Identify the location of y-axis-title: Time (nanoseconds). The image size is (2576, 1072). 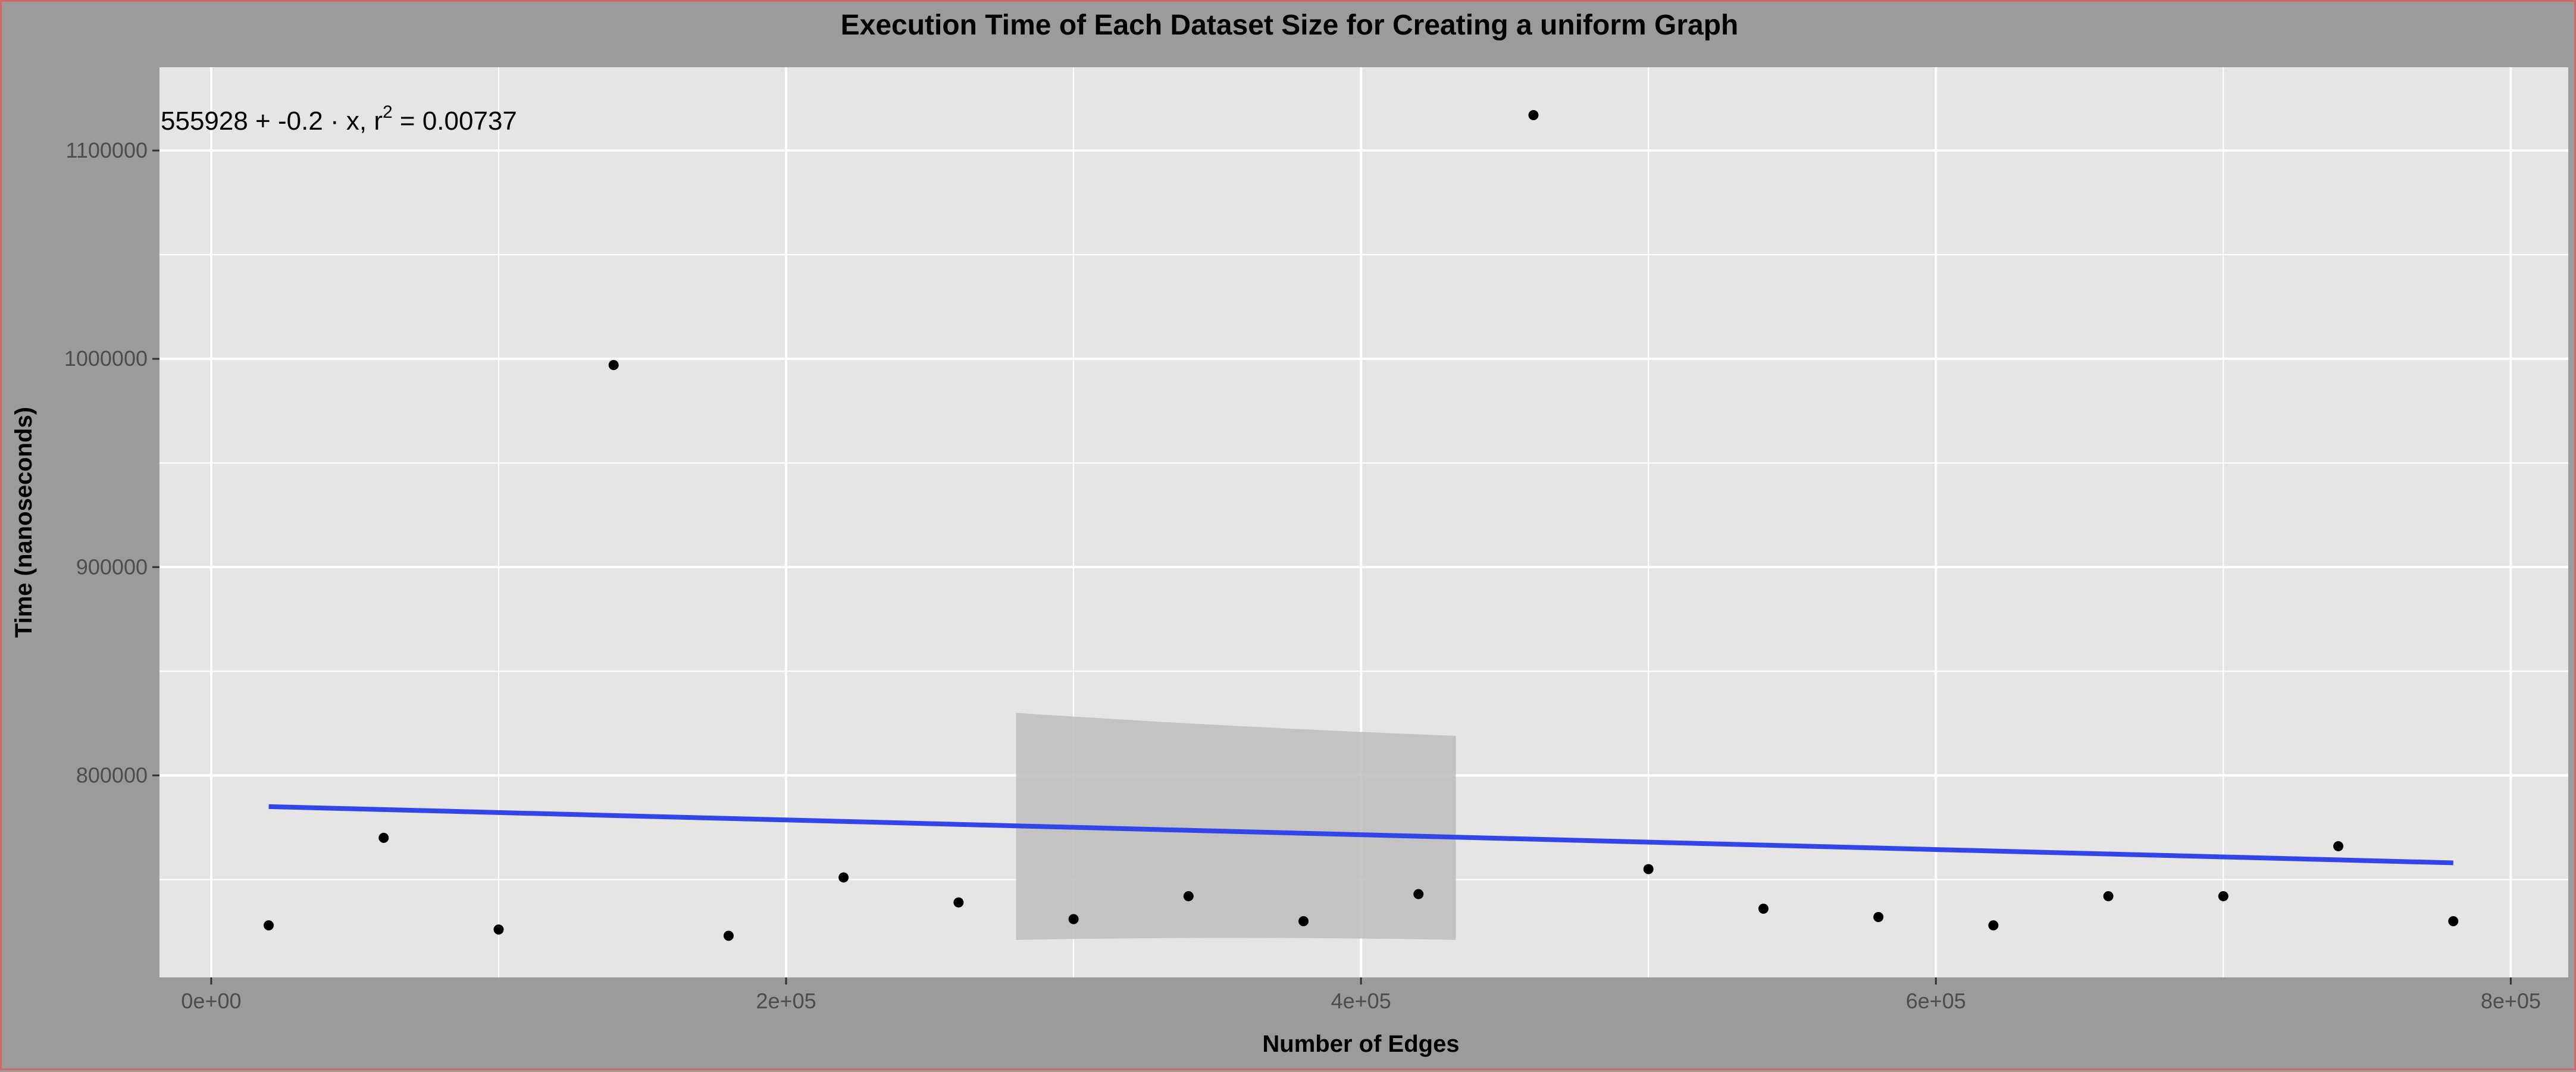
(24, 522).